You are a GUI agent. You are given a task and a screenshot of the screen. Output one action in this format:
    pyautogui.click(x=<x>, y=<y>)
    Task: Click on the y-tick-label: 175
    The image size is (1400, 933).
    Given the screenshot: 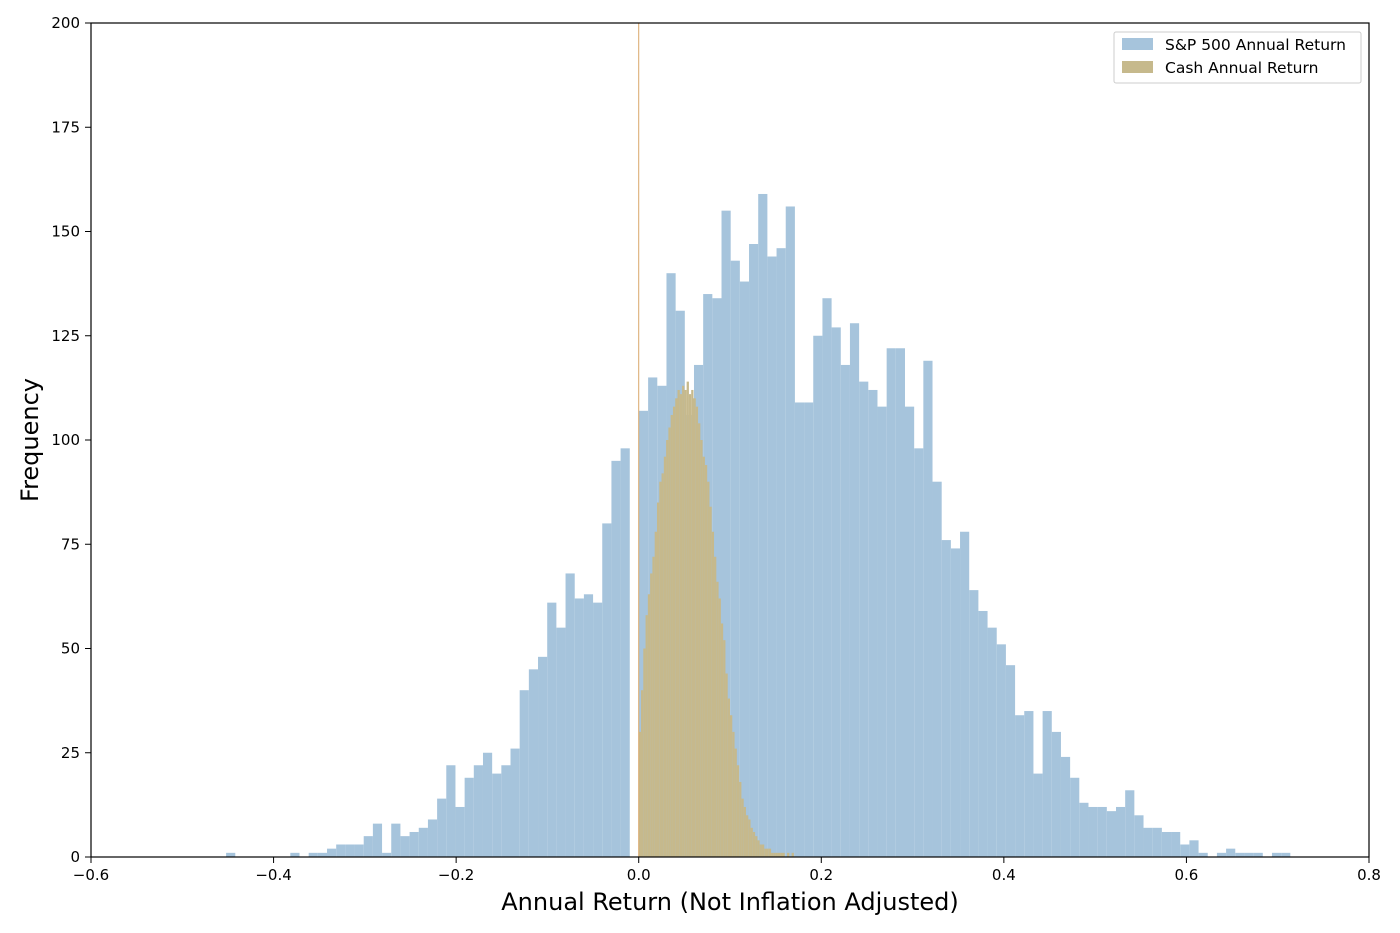 What is the action you would take?
    pyautogui.click(x=65, y=127)
    